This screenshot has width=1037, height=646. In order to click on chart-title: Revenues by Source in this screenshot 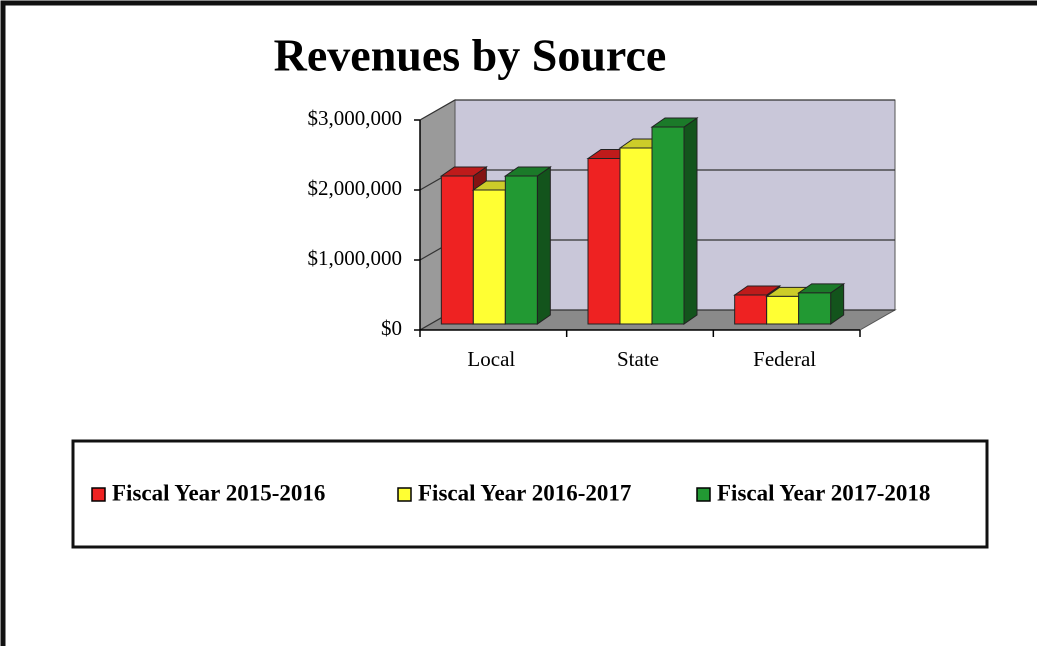, I will do `click(470, 55)`.